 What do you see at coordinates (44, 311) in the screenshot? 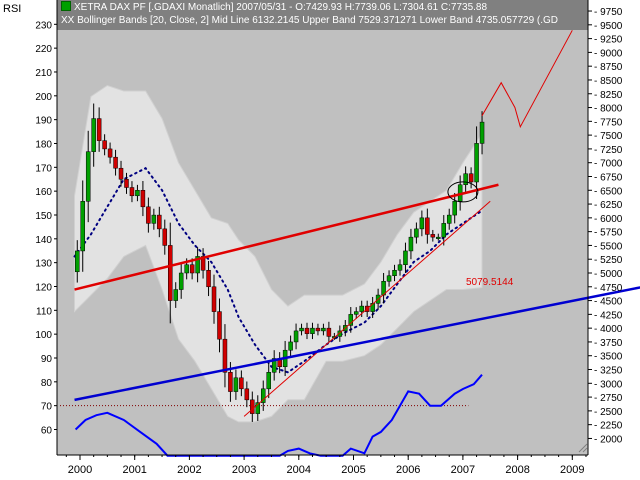
I see `rsi-tick-label: 110` at bounding box center [44, 311].